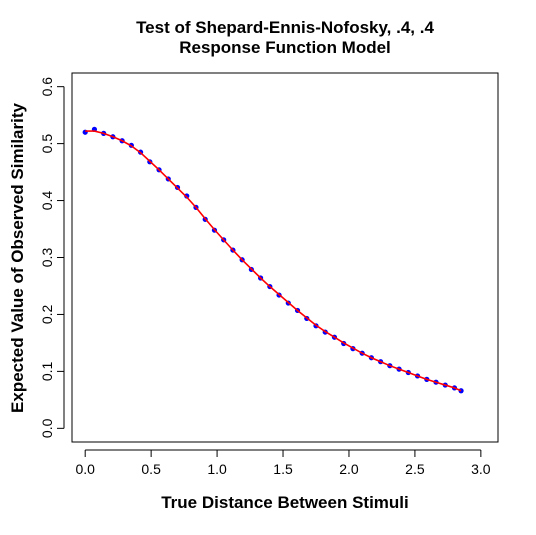  What do you see at coordinates (187, 196) in the screenshot?
I see `data-point` at bounding box center [187, 196].